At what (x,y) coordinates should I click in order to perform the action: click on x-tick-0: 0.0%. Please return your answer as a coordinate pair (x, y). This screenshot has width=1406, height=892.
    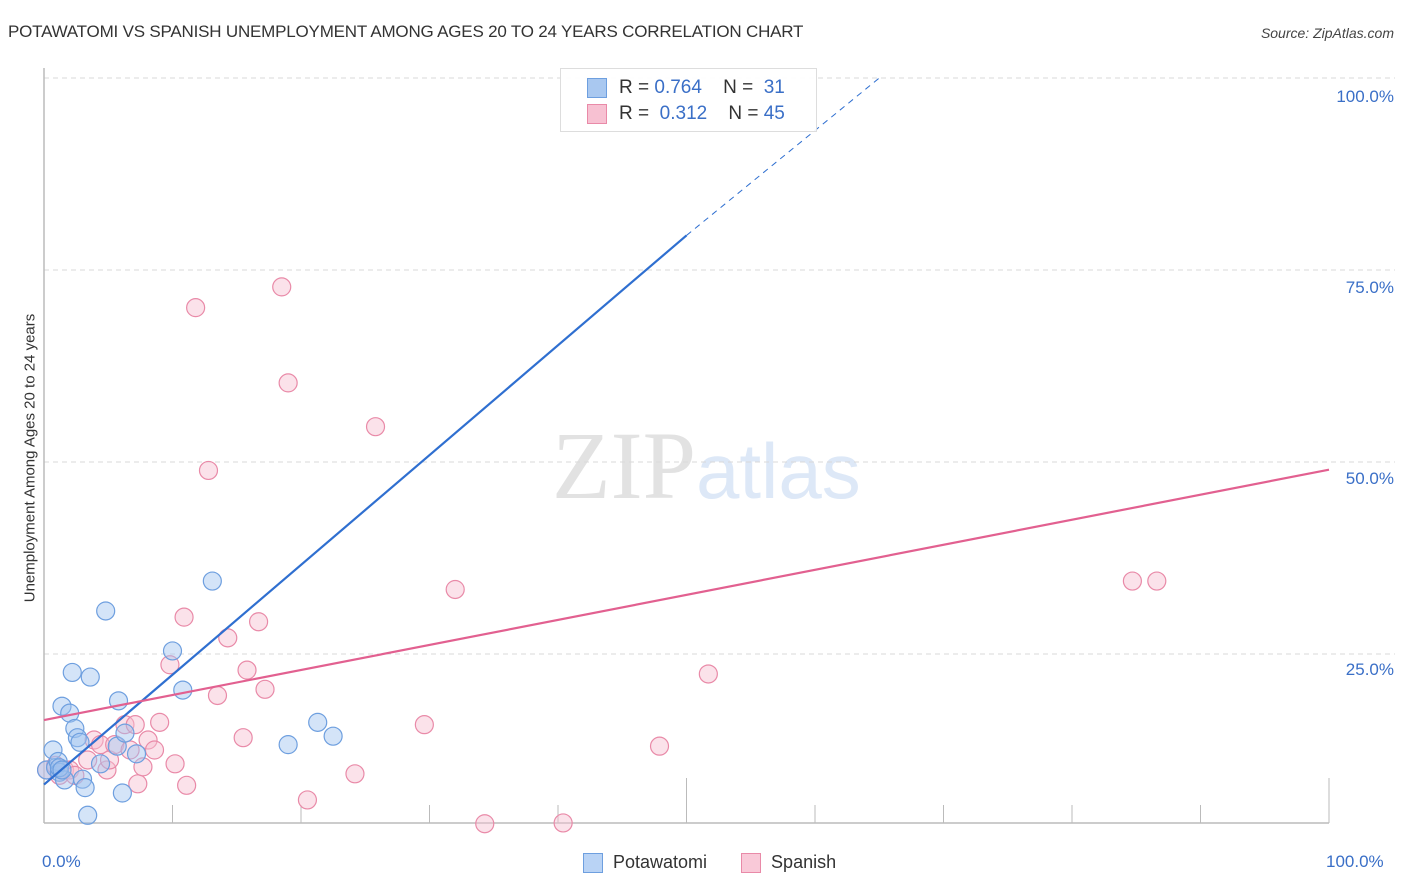
    Looking at the image, I should click on (61, 861).